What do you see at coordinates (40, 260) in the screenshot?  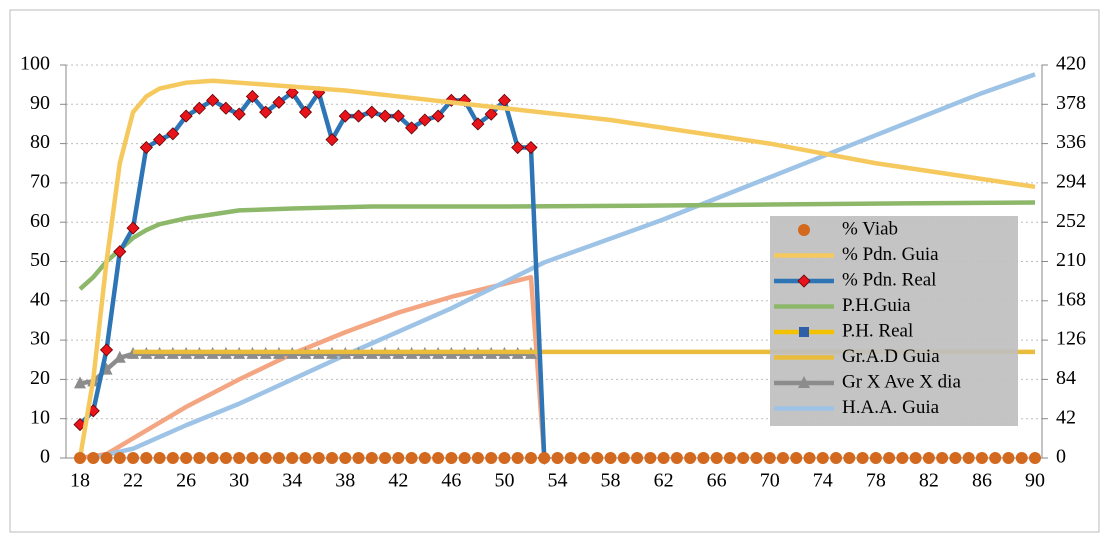 I see `y-tick-label: 50` at bounding box center [40, 260].